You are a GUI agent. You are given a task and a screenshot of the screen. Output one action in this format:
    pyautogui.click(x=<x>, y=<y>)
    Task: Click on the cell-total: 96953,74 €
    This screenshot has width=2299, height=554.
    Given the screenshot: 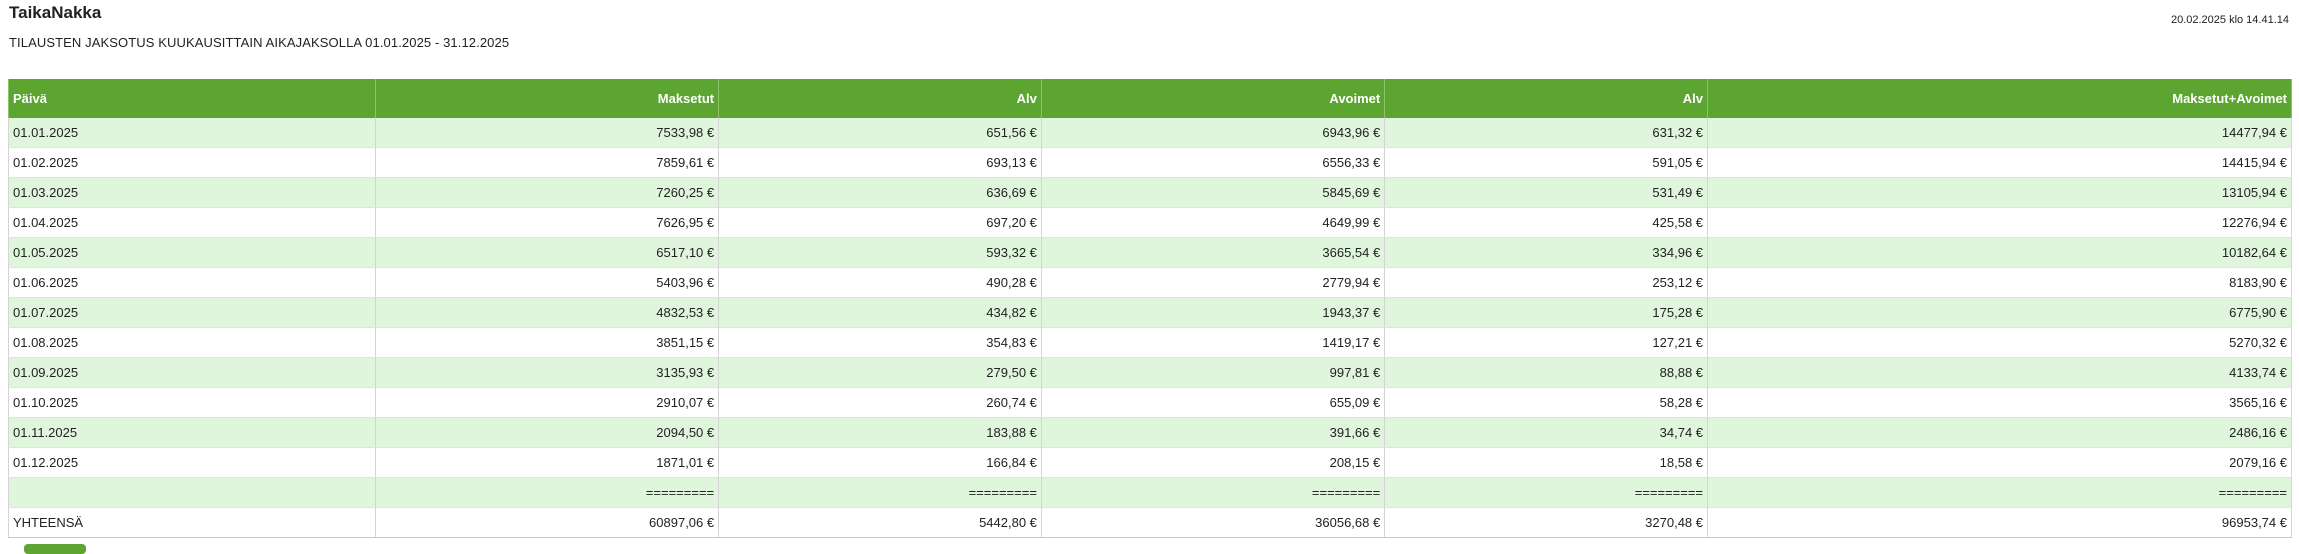 What is the action you would take?
    pyautogui.click(x=1999, y=522)
    